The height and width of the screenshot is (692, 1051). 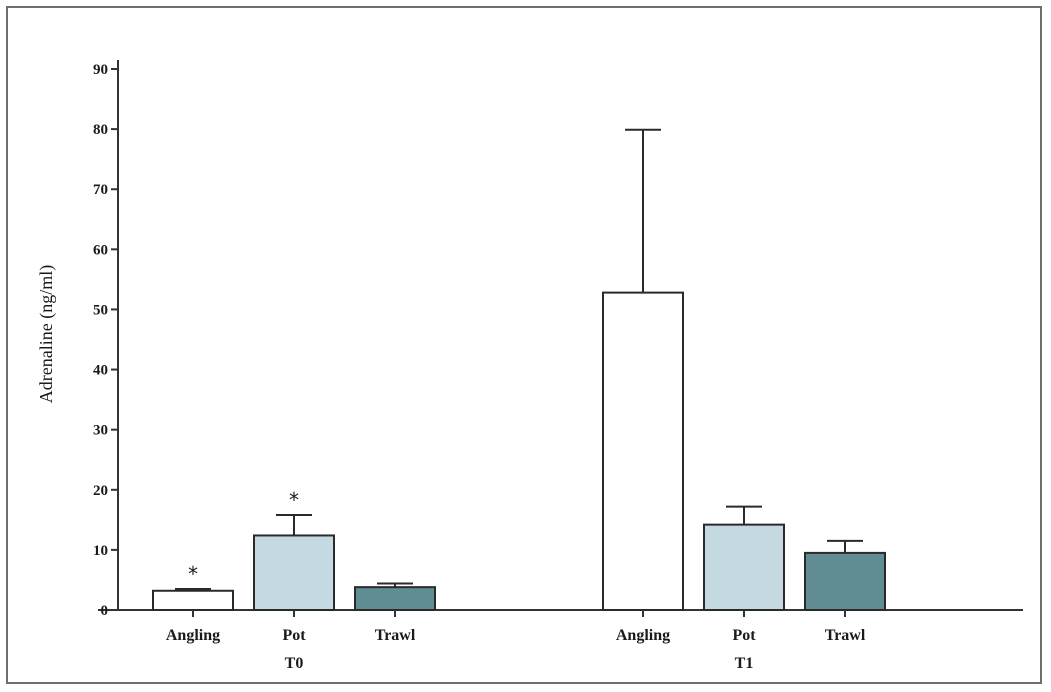 What do you see at coordinates (294, 663) in the screenshot?
I see `x-group-label: T0` at bounding box center [294, 663].